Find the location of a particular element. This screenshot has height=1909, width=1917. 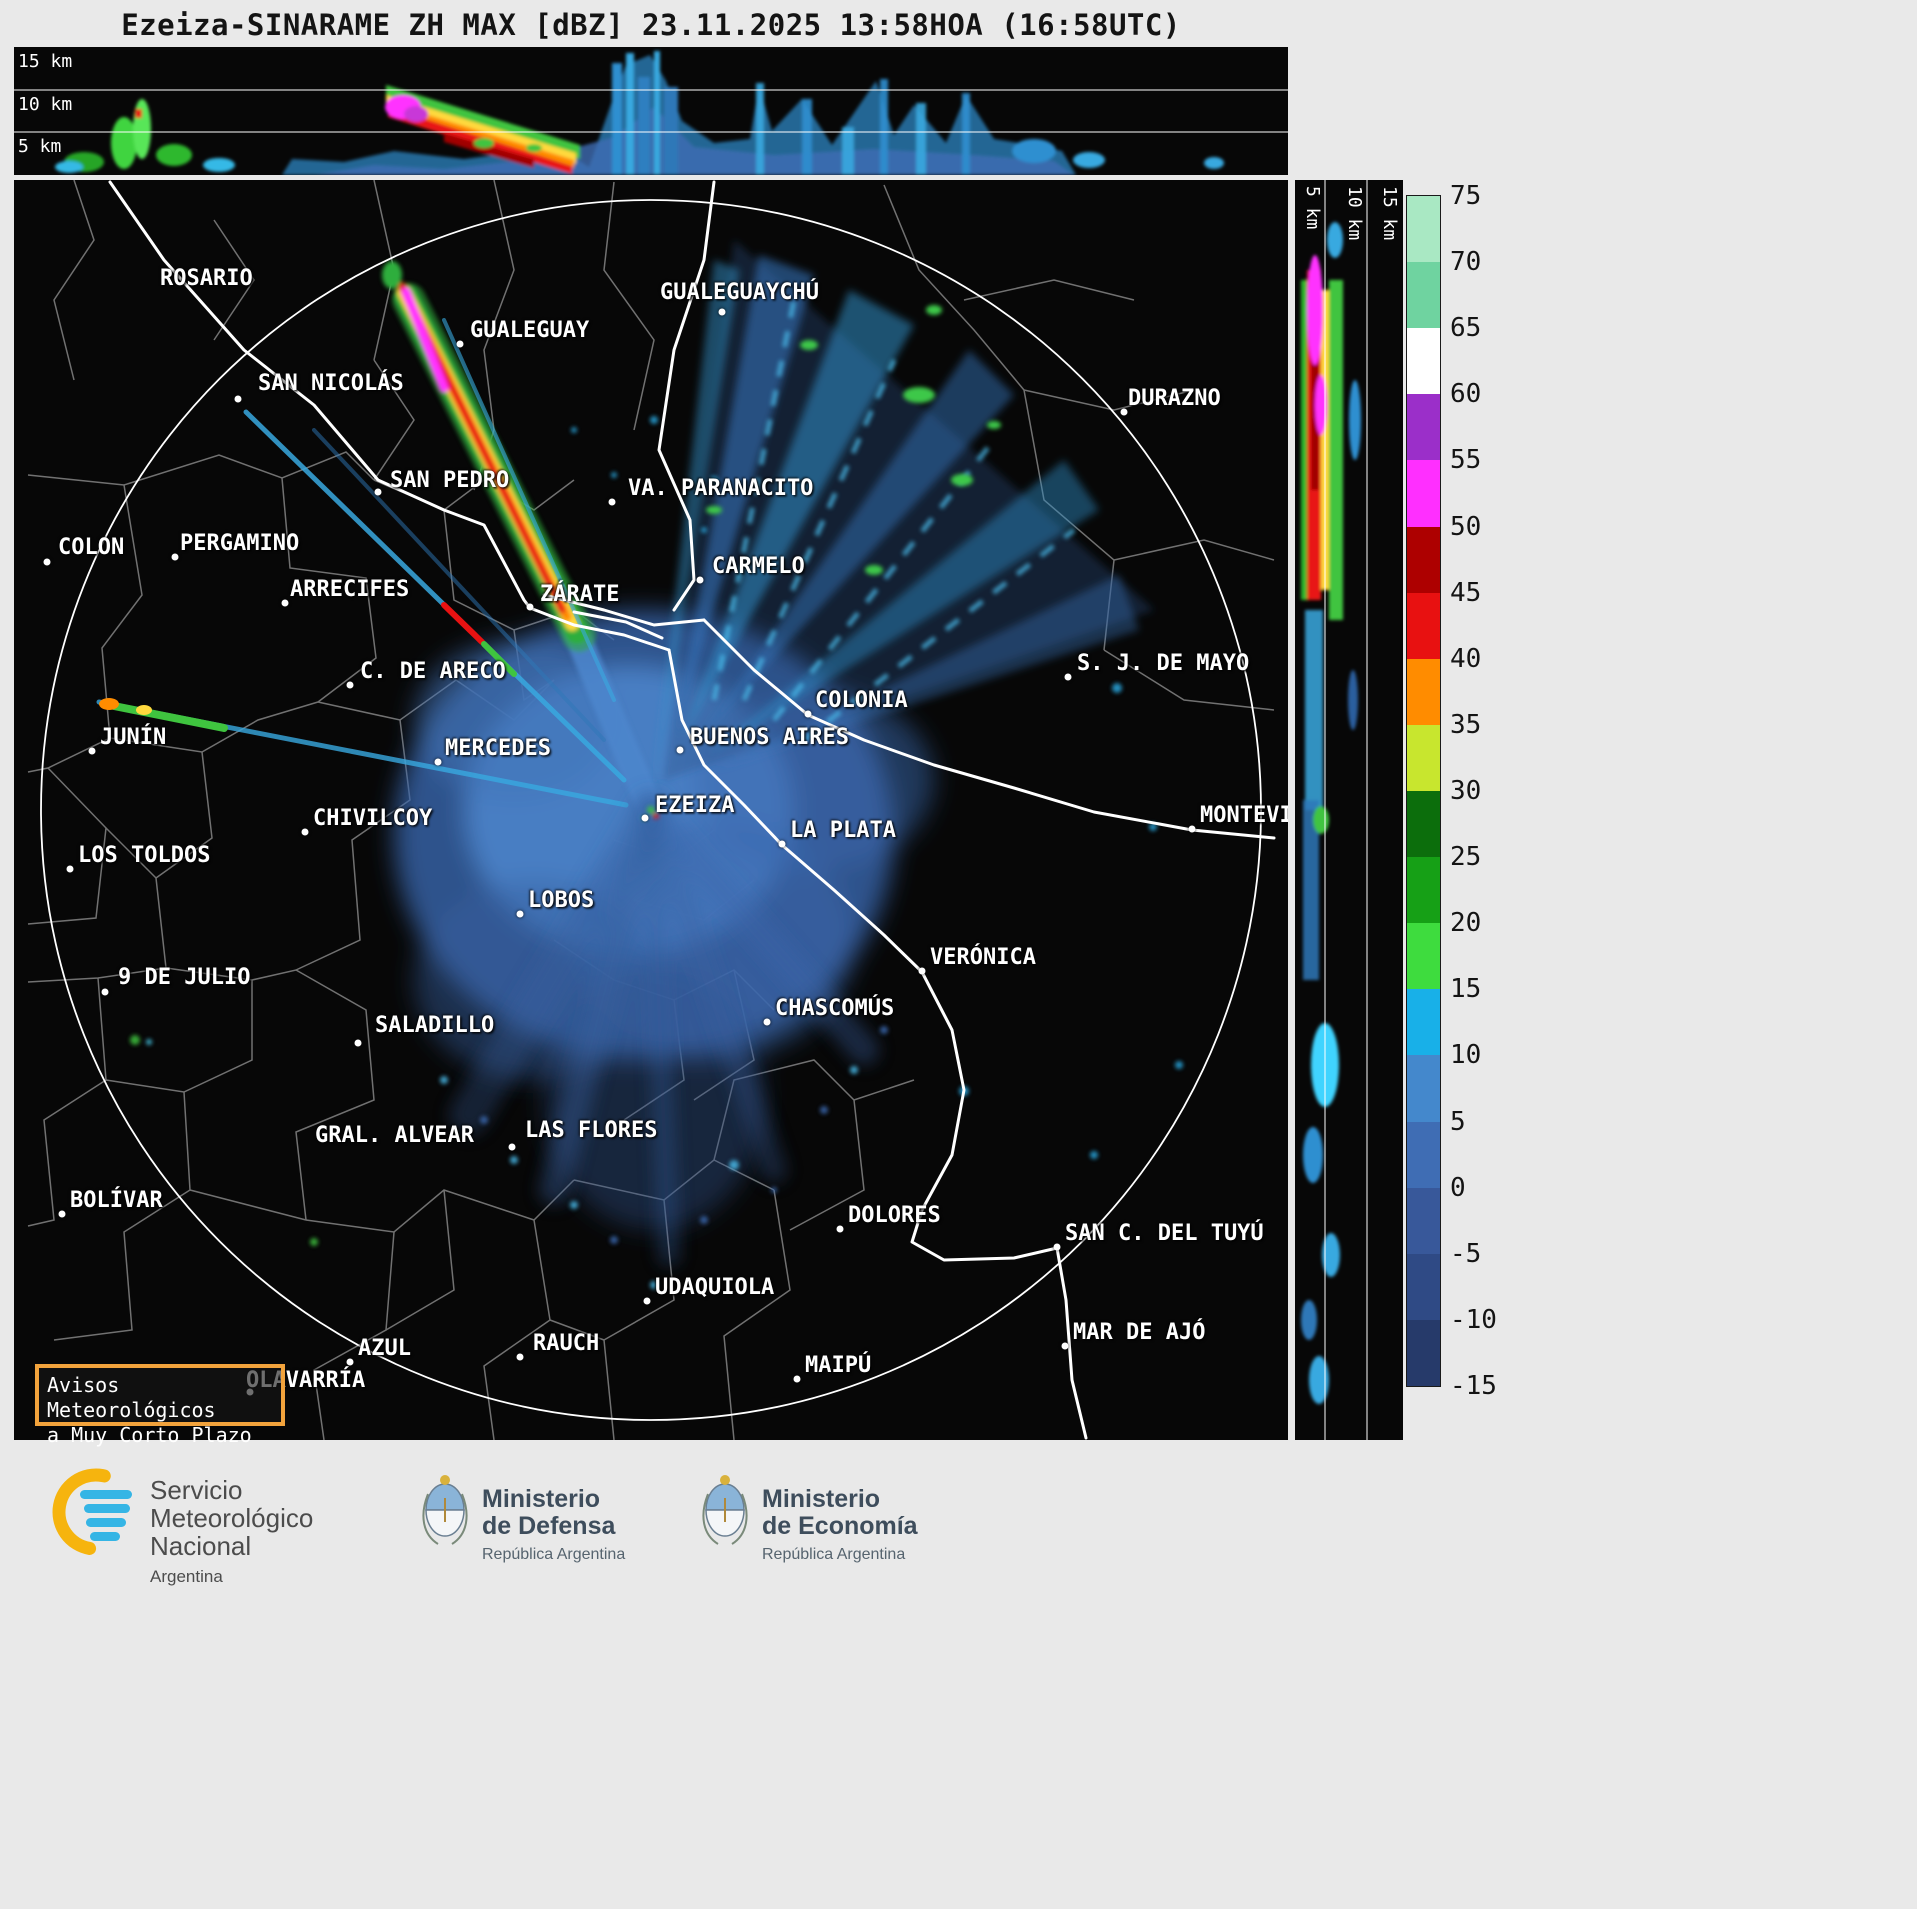

colorbar-tick-label: 5 is located at coordinates (1458, 1121).